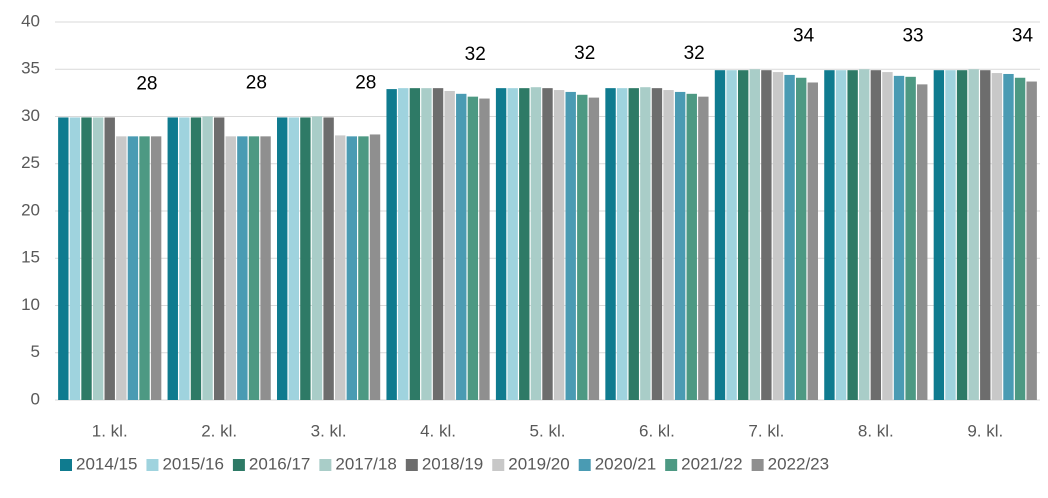 This screenshot has width=1048, height=498. What do you see at coordinates (985, 430) in the screenshot?
I see `x-tick-label: 9. kl.` at bounding box center [985, 430].